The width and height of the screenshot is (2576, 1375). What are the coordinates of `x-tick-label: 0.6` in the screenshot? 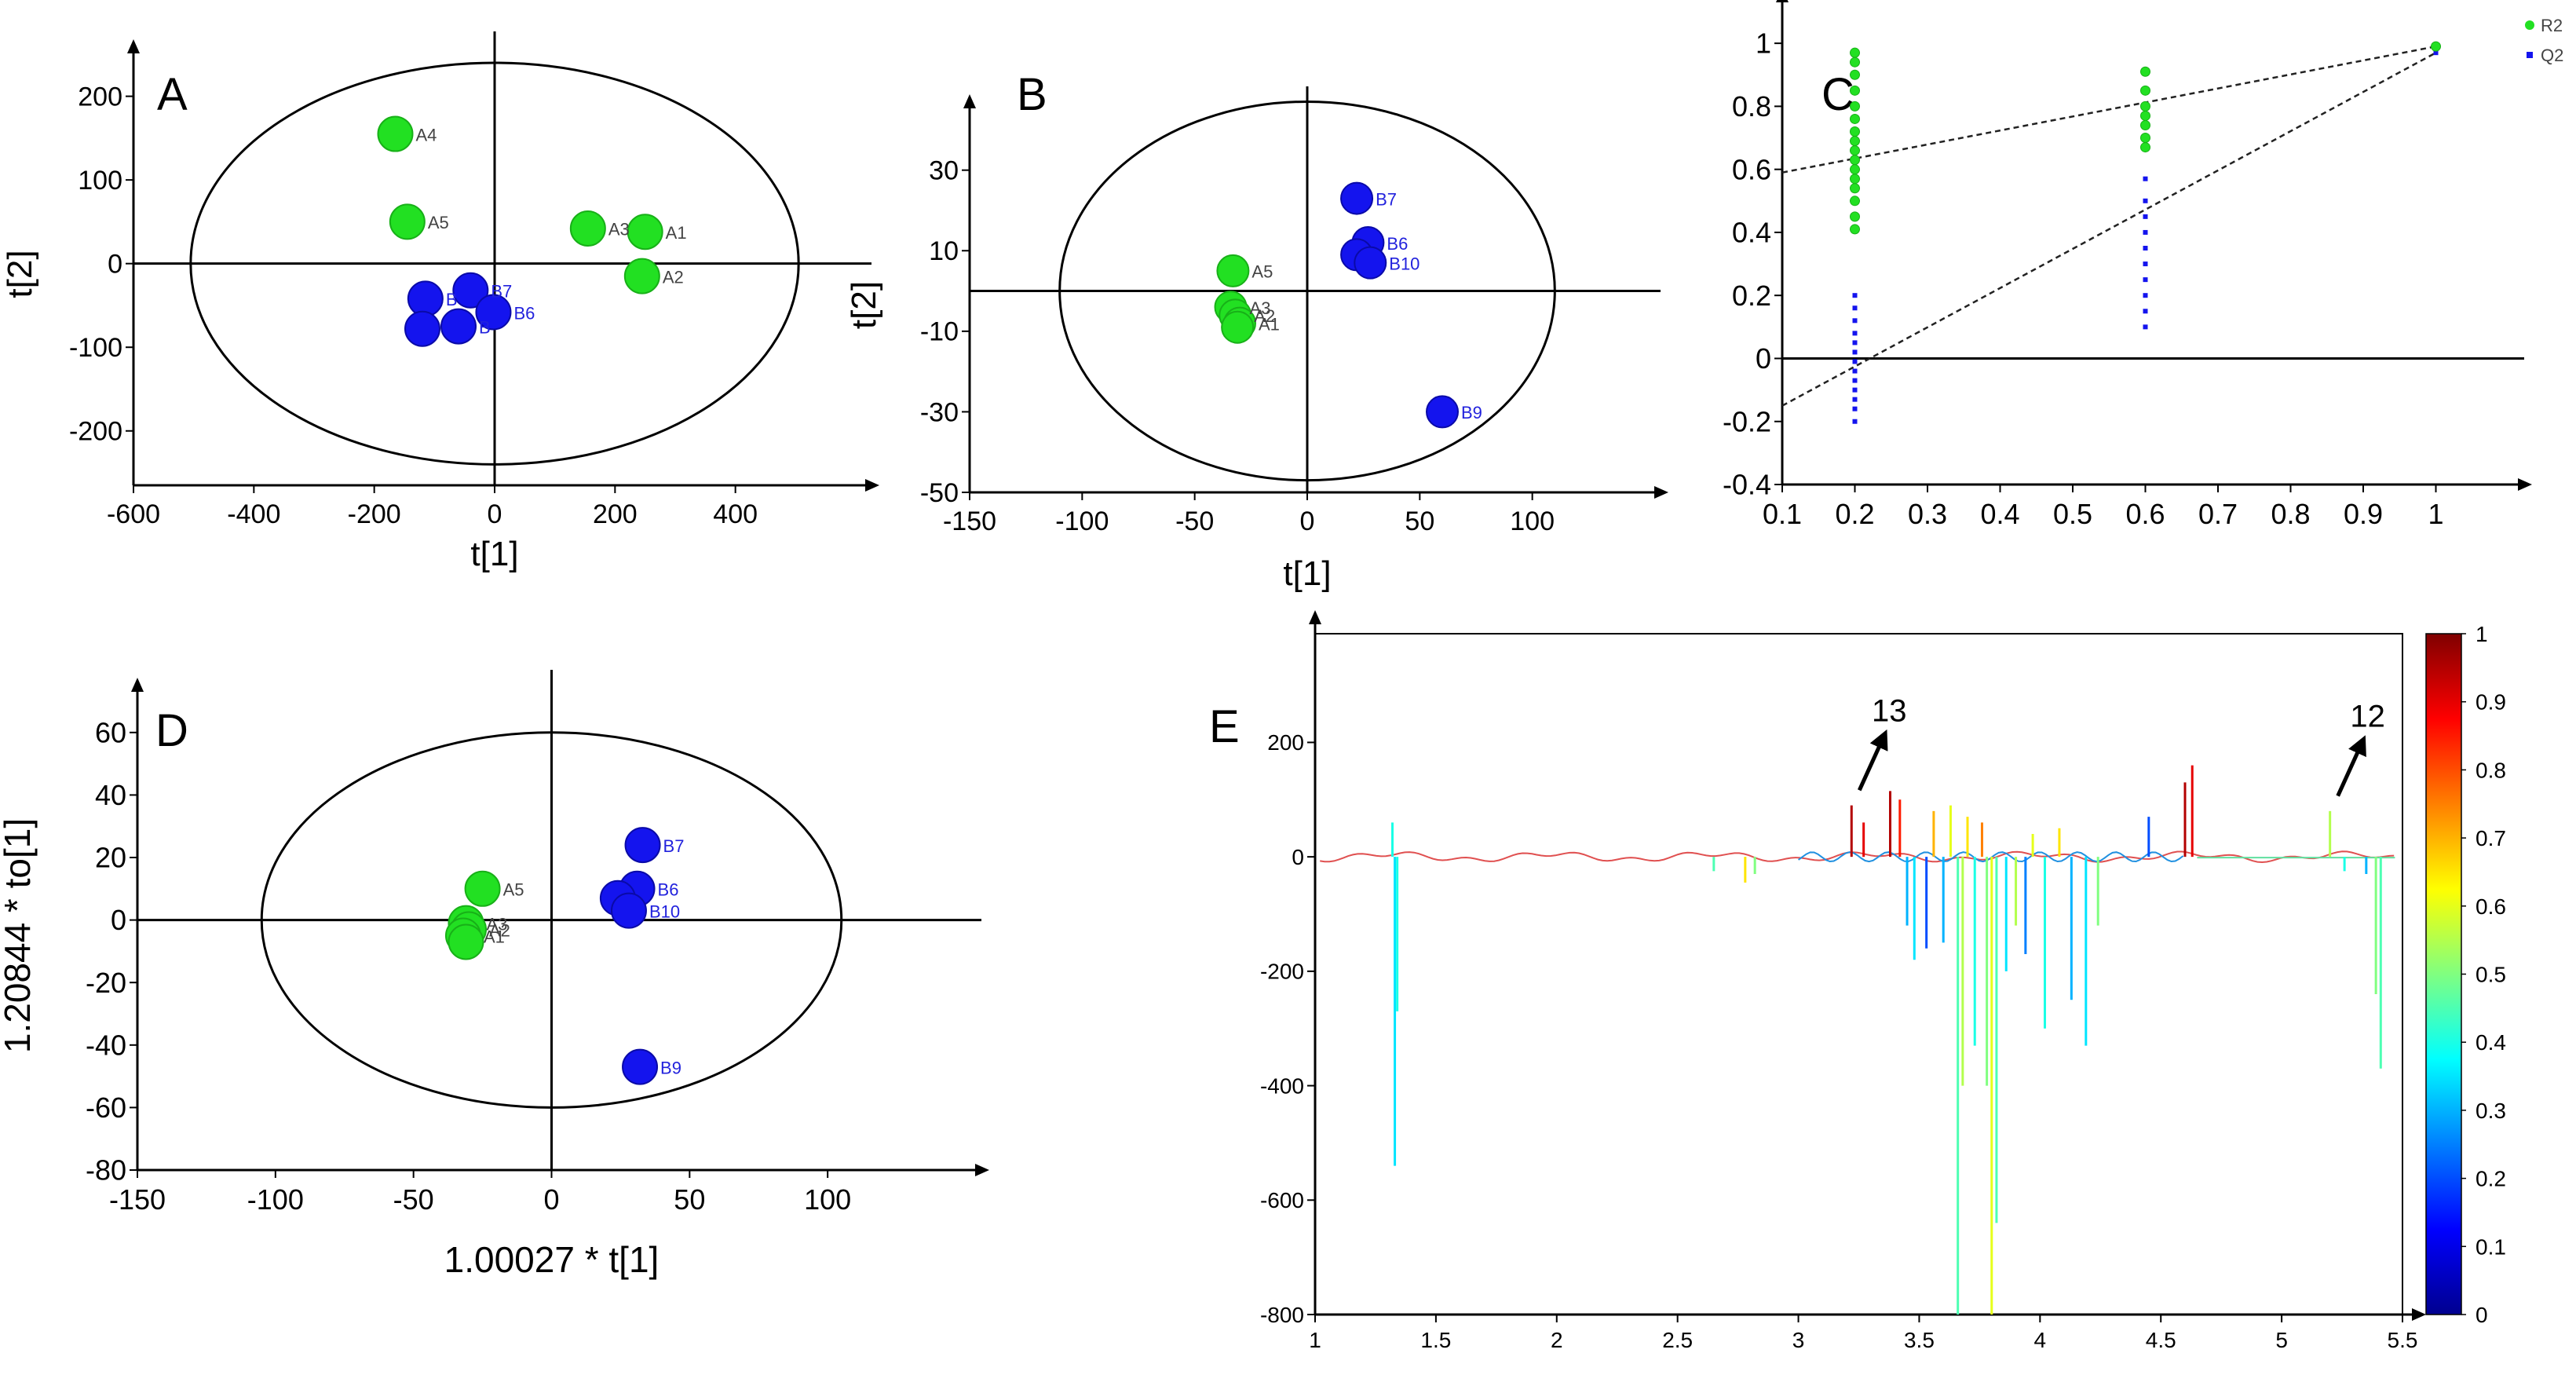 It's located at (2145, 514).